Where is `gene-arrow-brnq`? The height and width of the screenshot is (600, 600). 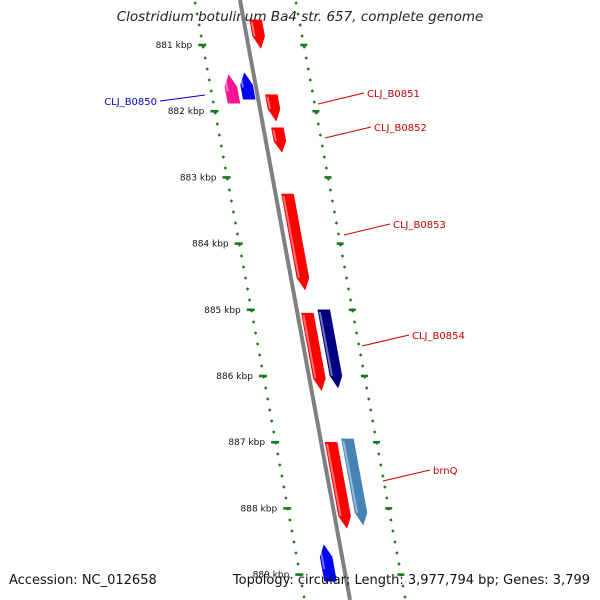
gene-arrow-brnq is located at coordinates (354, 482).